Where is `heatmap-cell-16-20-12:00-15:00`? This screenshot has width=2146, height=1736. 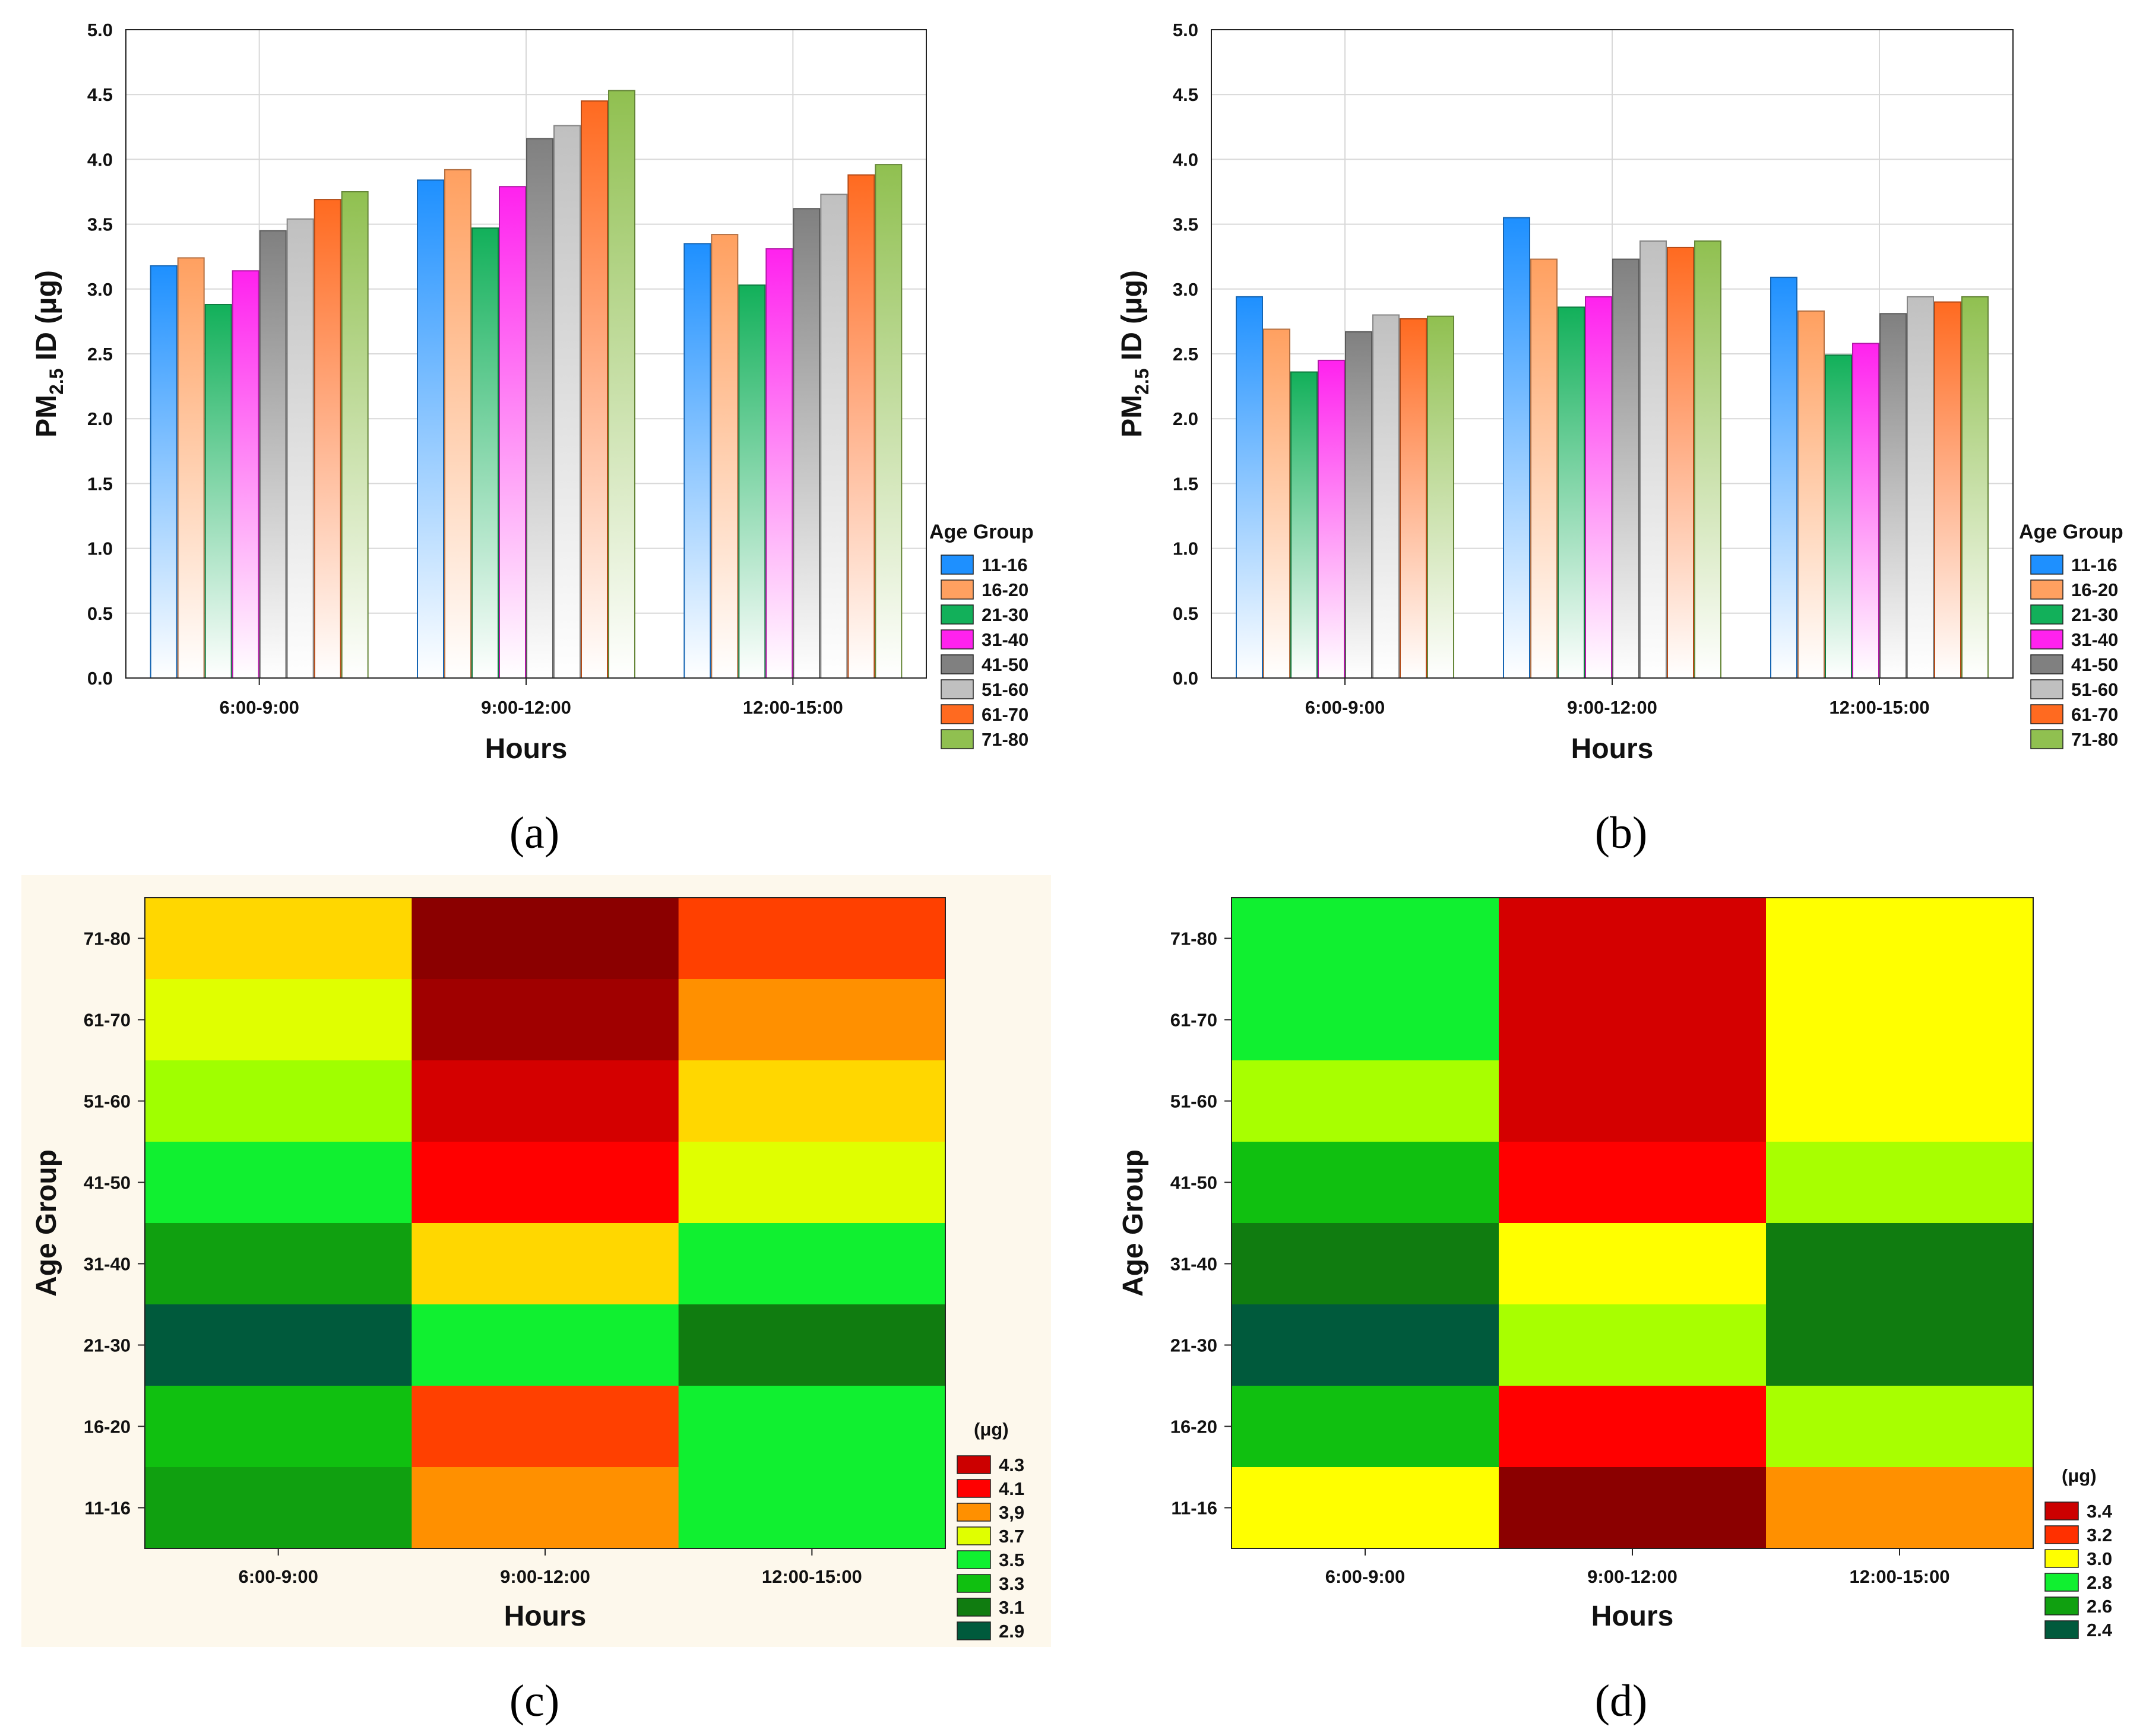 heatmap-cell-16-20-12:00-15:00 is located at coordinates (1900, 1427).